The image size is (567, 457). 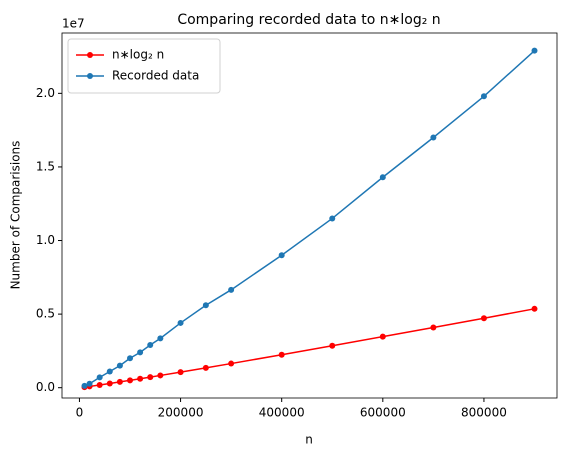 I want to click on y-tick-label: 2.0, so click(x=45, y=93).